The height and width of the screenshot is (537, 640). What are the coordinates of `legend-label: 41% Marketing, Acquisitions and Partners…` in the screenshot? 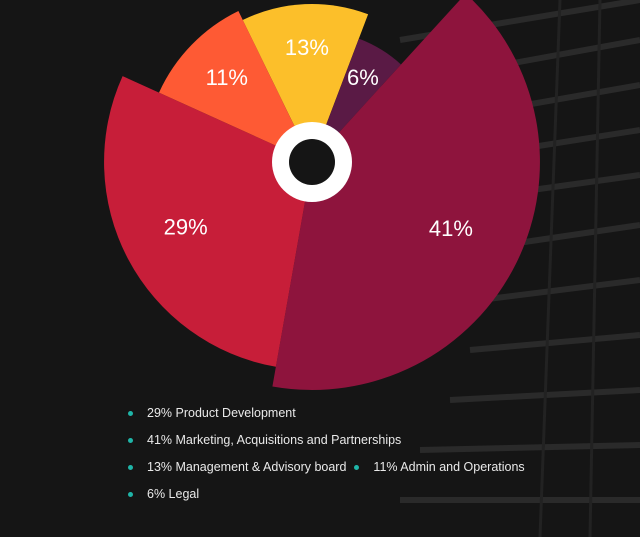 It's located at (274, 440).